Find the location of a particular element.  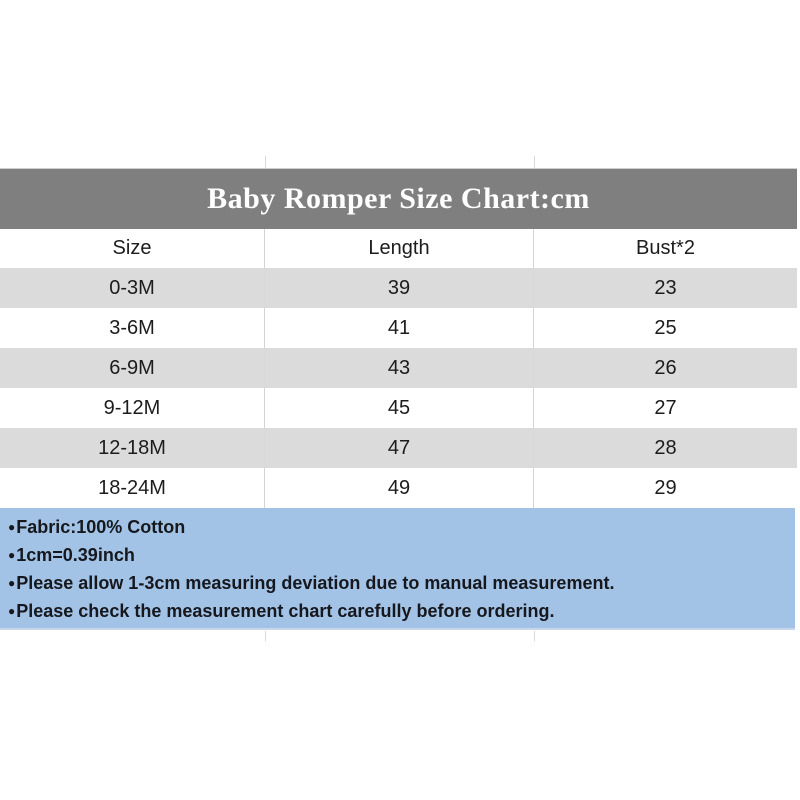

table-row: 9-12M 45 27 is located at coordinates (398, 408).